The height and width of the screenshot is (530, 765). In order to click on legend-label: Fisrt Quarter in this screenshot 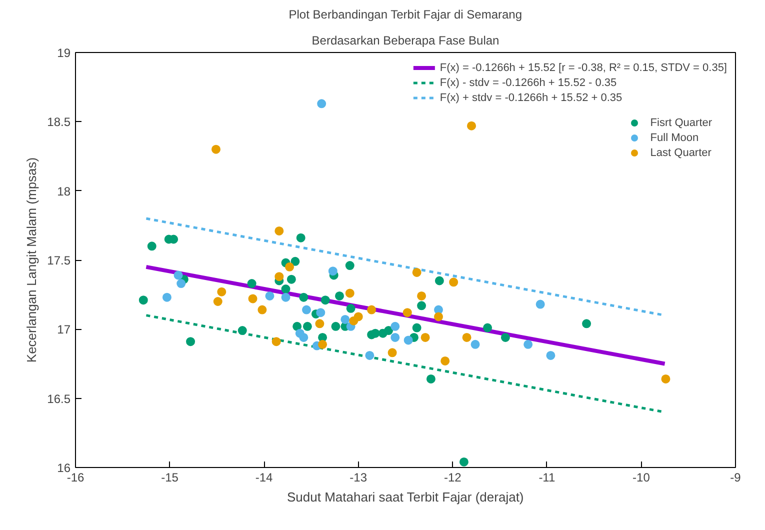, I will do `click(681, 123)`.